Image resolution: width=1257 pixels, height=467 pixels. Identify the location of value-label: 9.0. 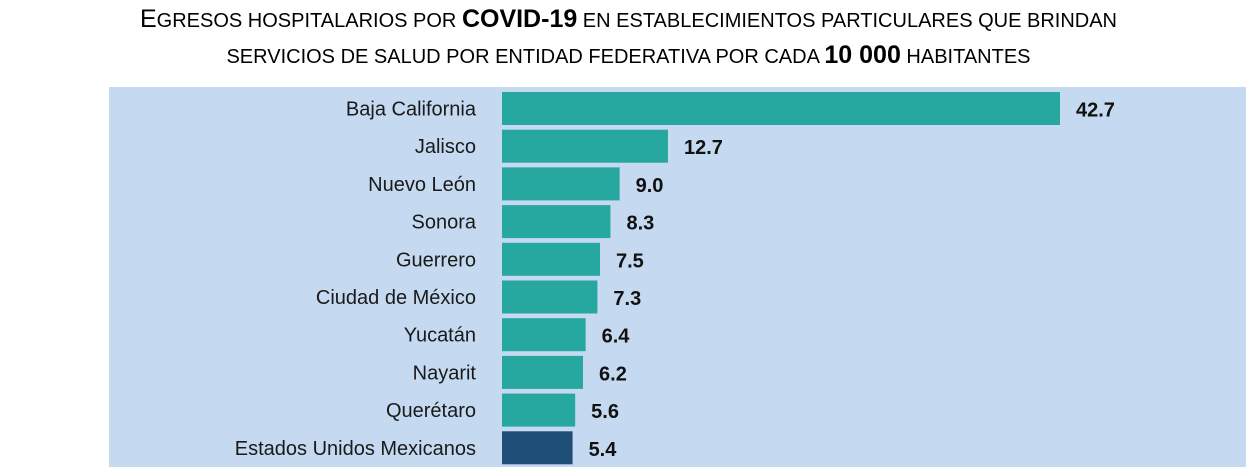
(650, 186).